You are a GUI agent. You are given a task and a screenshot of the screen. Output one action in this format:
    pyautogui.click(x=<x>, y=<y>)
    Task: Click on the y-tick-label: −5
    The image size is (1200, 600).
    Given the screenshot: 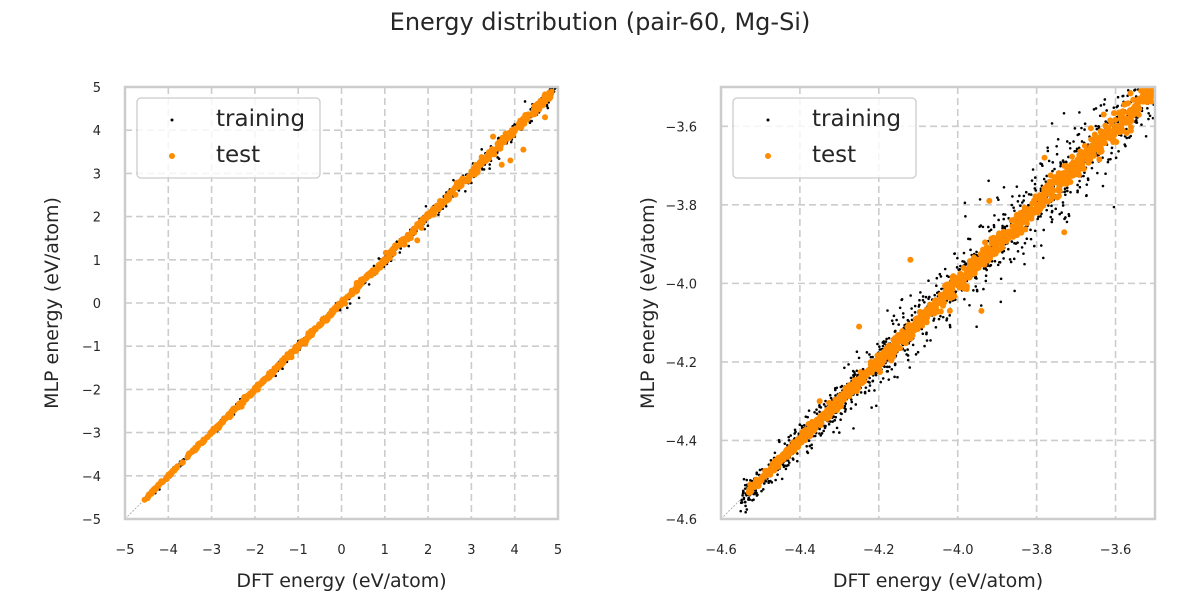 What is the action you would take?
    pyautogui.click(x=91, y=520)
    